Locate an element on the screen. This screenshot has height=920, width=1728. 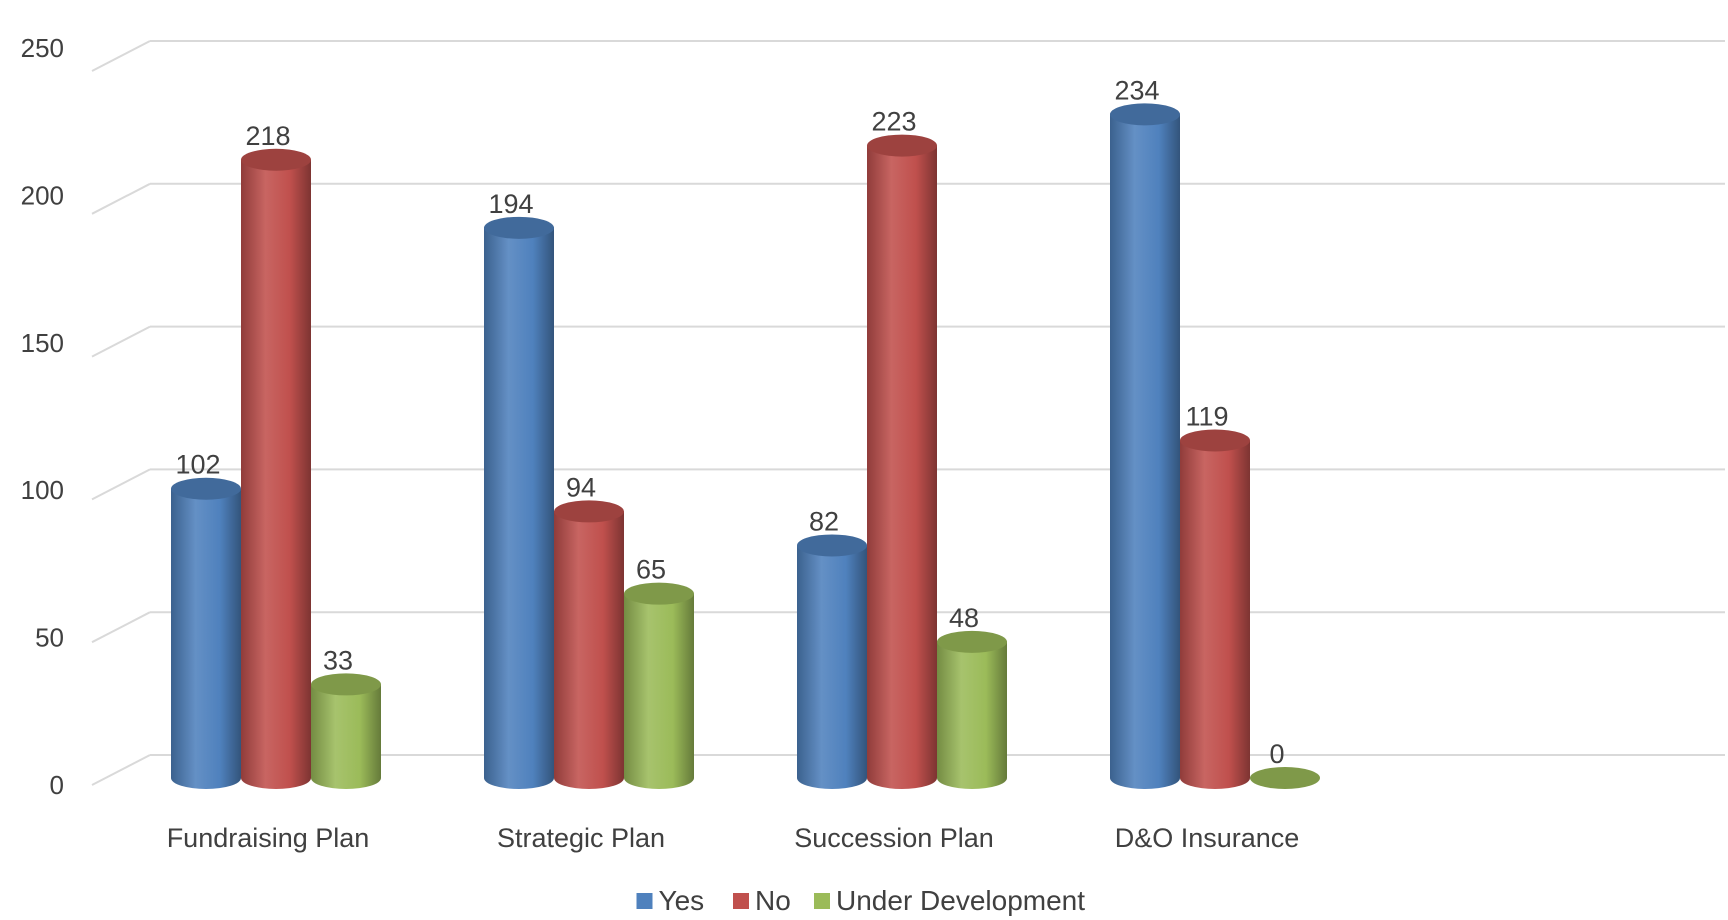
y-tick-label: 150 is located at coordinates (42, 343).